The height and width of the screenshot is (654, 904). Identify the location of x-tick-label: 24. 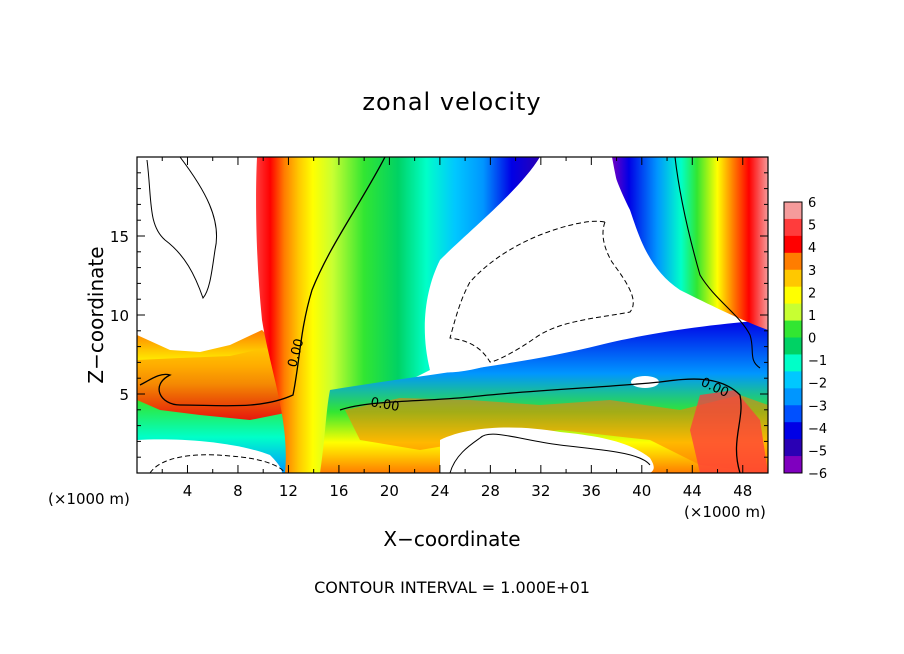
(439, 491).